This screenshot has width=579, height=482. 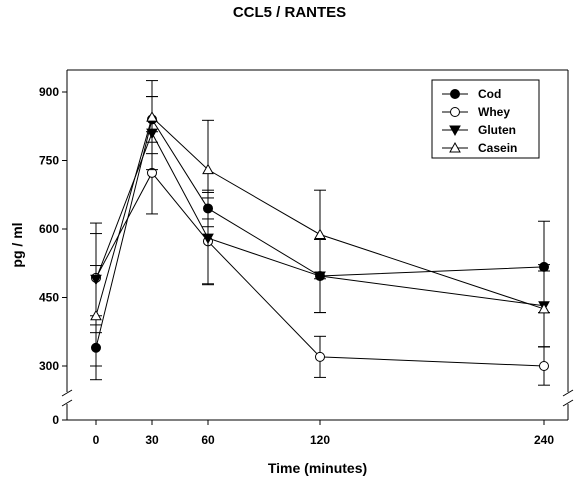 I want to click on y-tick-label: 300, so click(x=49, y=366).